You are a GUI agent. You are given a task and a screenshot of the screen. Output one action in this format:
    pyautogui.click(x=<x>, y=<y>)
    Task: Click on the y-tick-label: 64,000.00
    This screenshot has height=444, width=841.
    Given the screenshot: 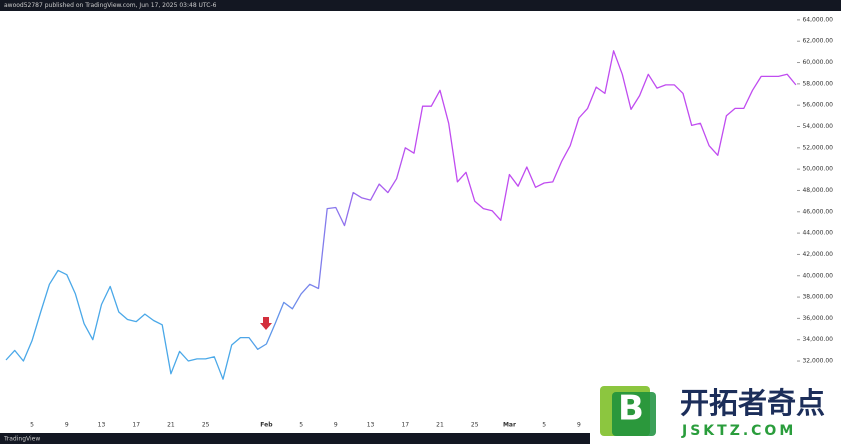 What is the action you would take?
    pyautogui.click(x=817, y=19)
    